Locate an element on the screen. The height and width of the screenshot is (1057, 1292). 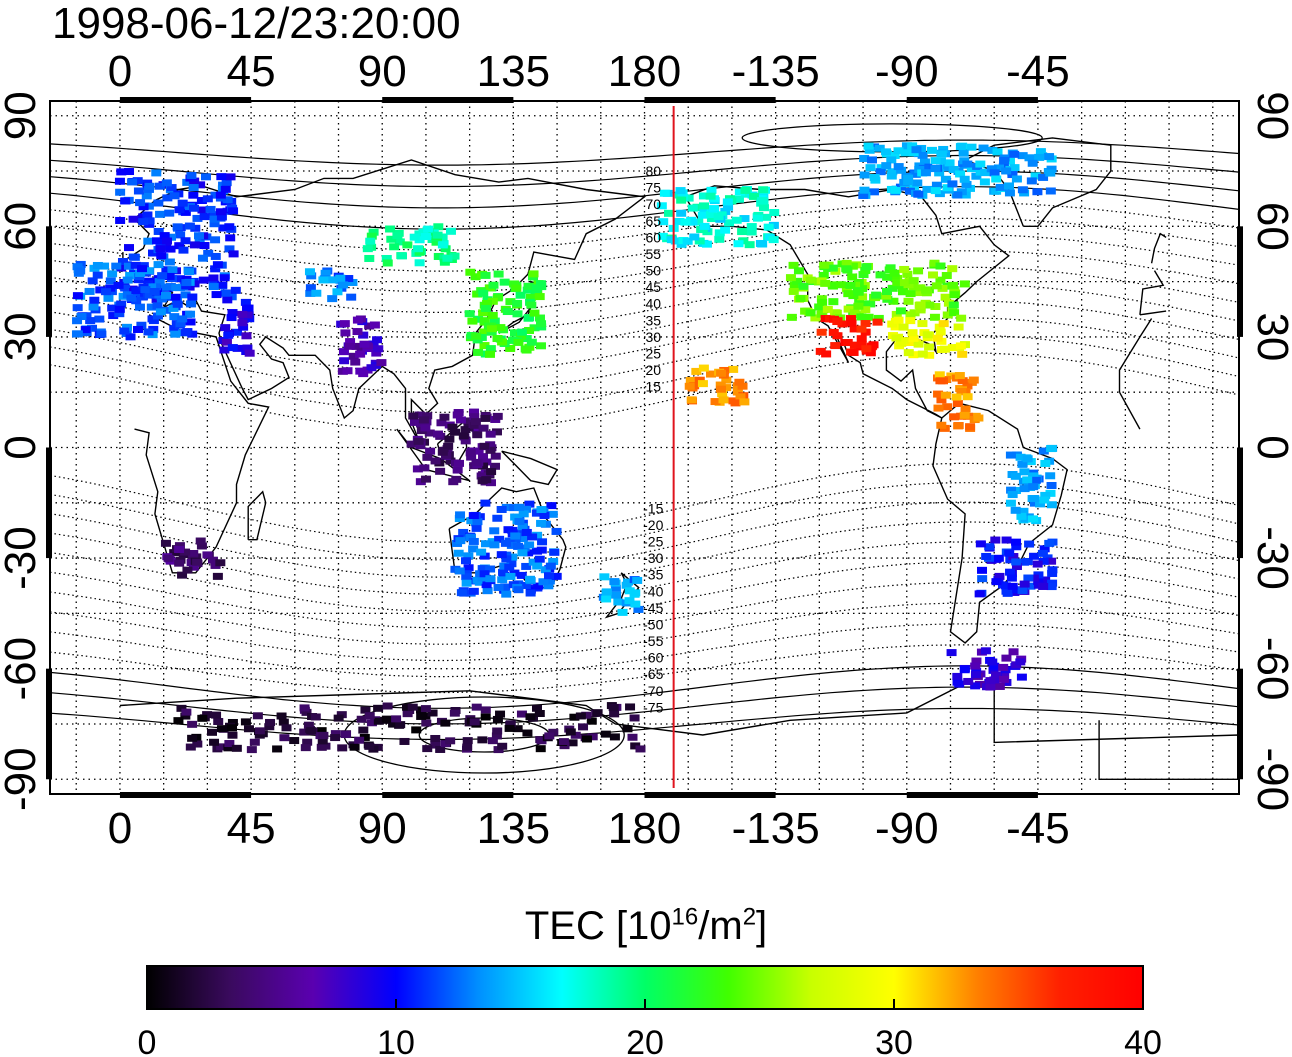
magnetic-latitude-label: -25 is located at coordinates (653, 541).